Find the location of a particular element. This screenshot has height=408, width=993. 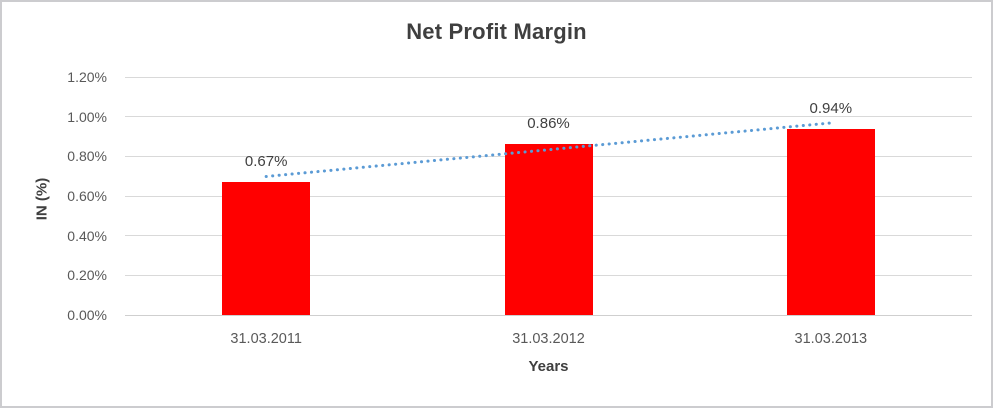

y-tick-label: 1.00% is located at coordinates (87, 116).